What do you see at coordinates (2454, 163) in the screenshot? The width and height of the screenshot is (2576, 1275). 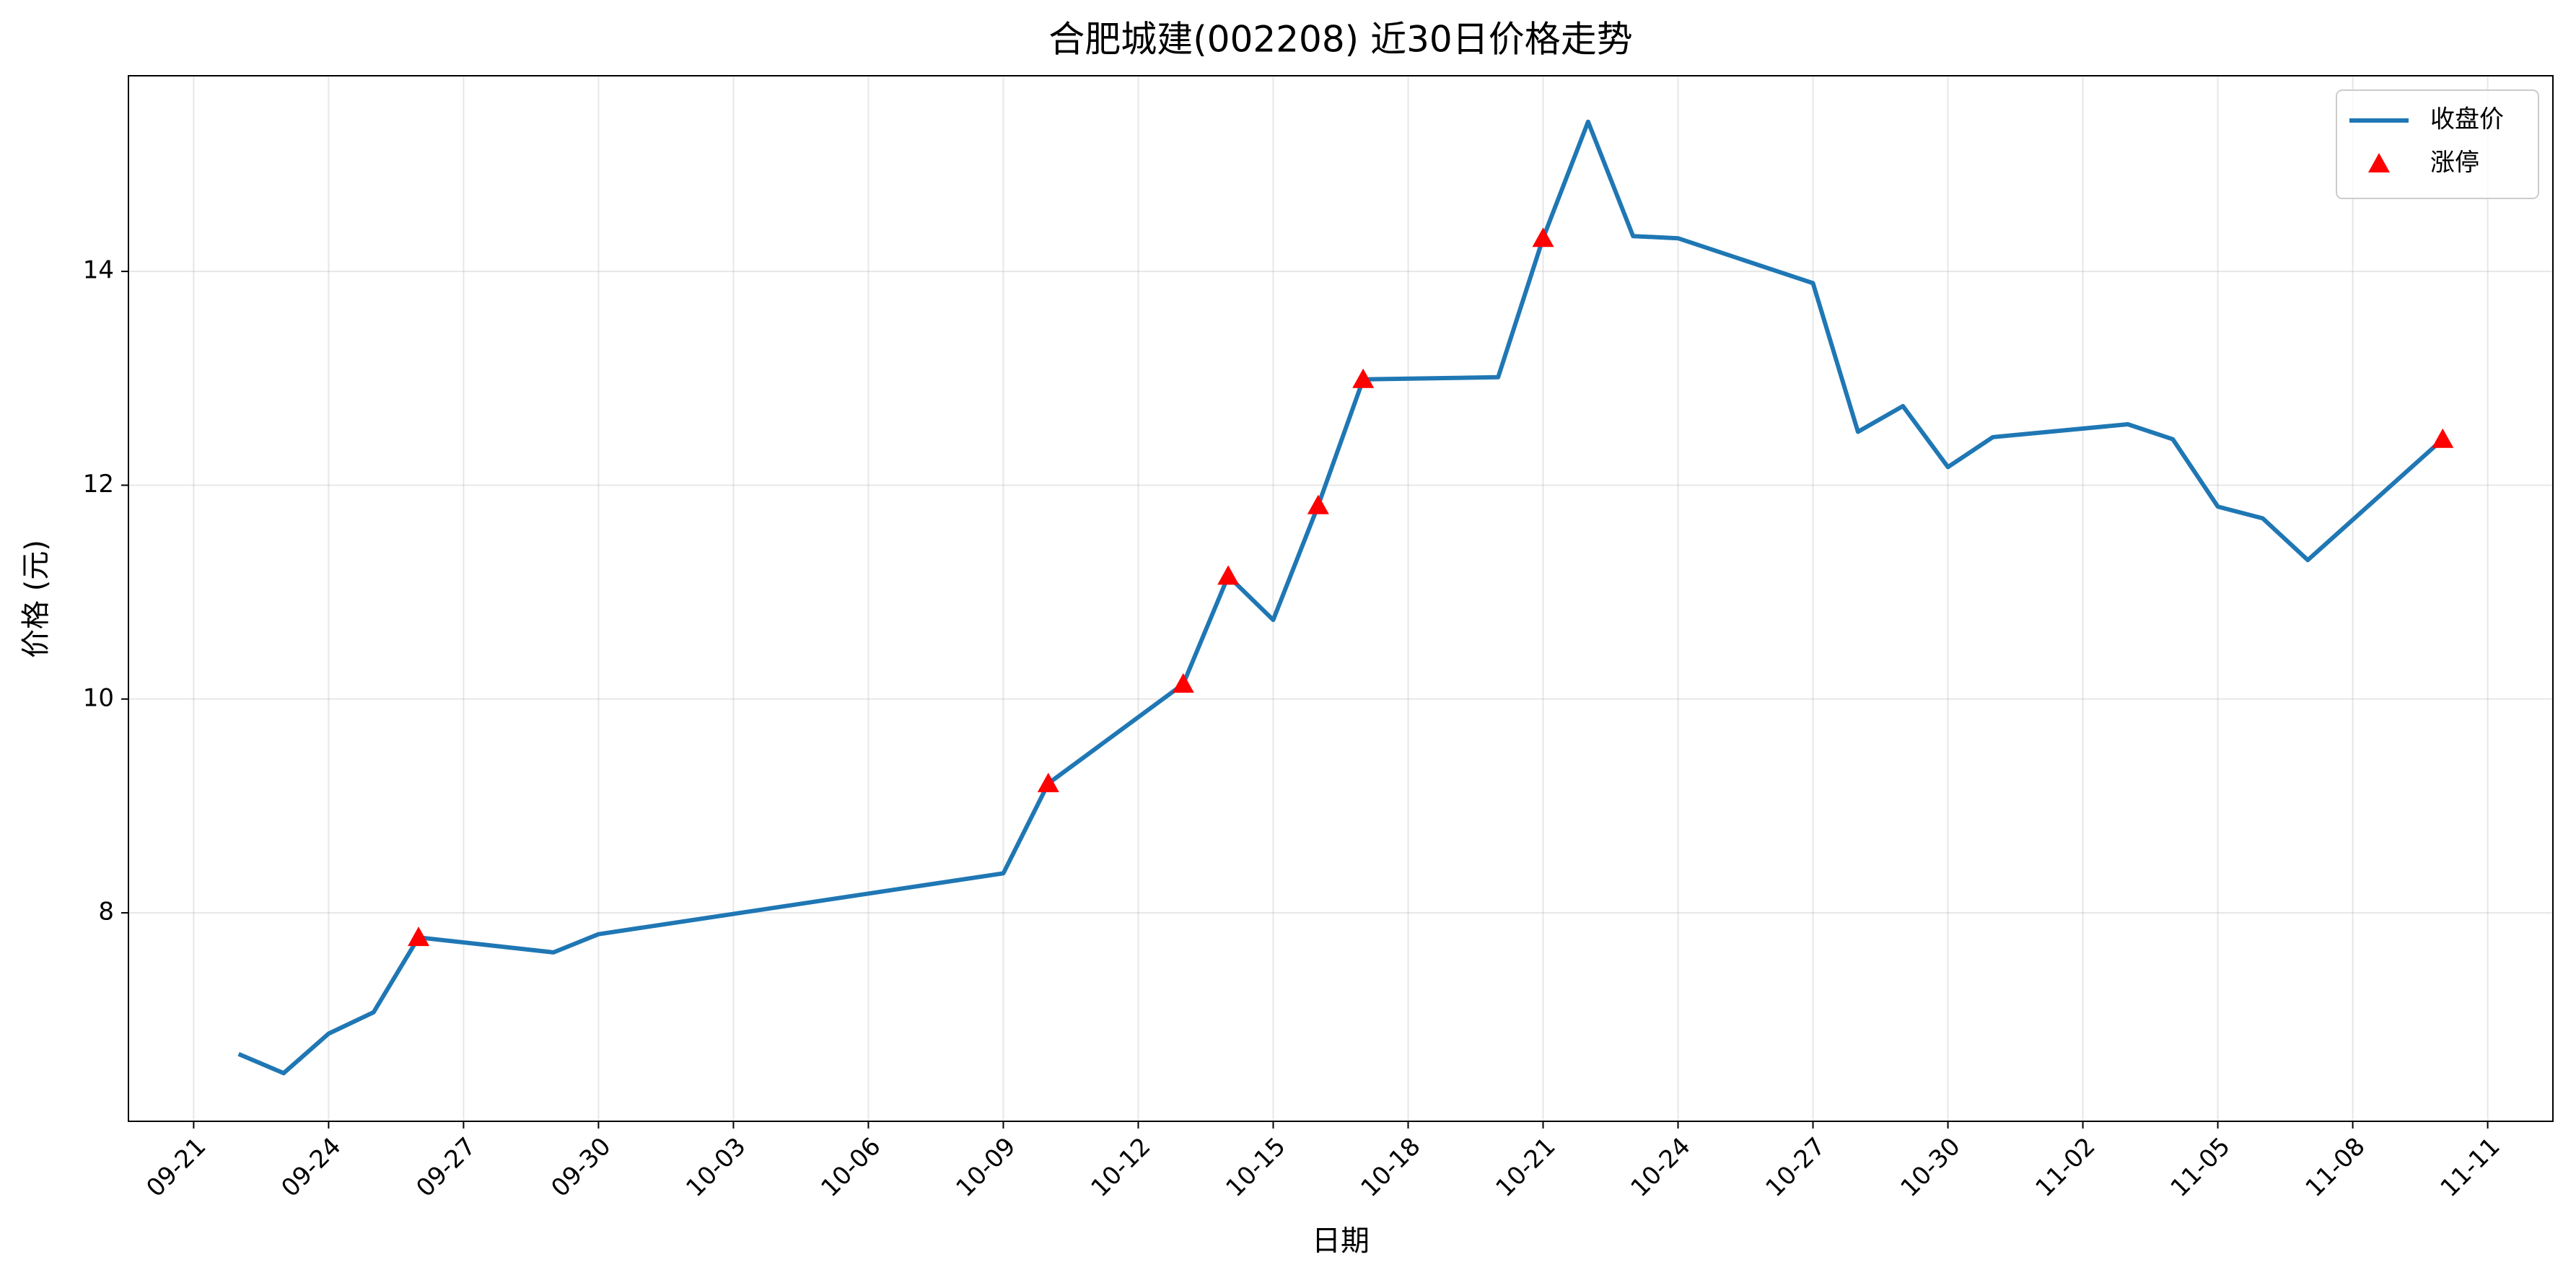 I see `legend-label: 涨停` at bounding box center [2454, 163].